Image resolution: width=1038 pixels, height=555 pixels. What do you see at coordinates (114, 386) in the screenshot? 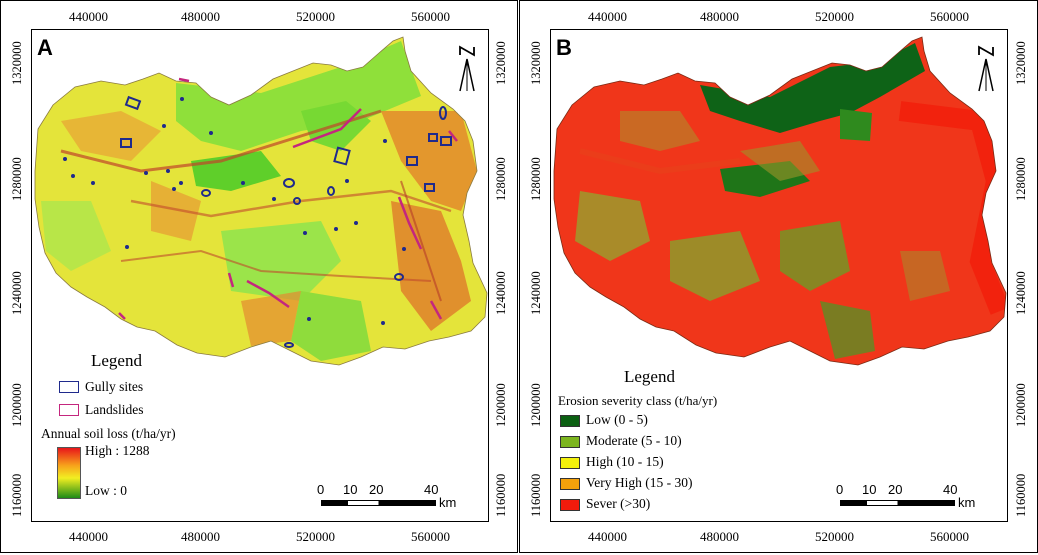
I see `gully-label: Gully sites` at bounding box center [114, 386].